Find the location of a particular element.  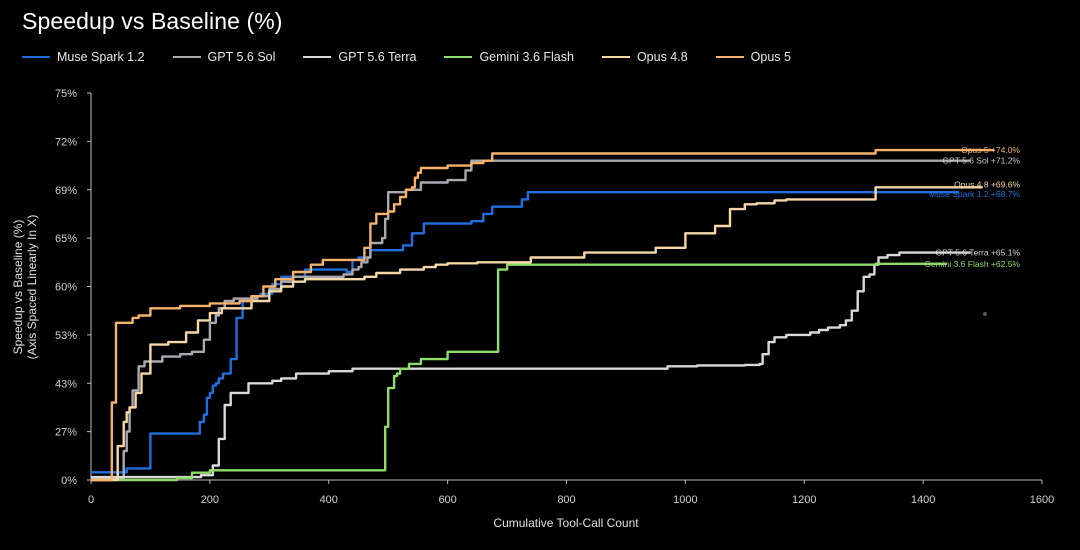

x-tick-label: 400 is located at coordinates (329, 500).